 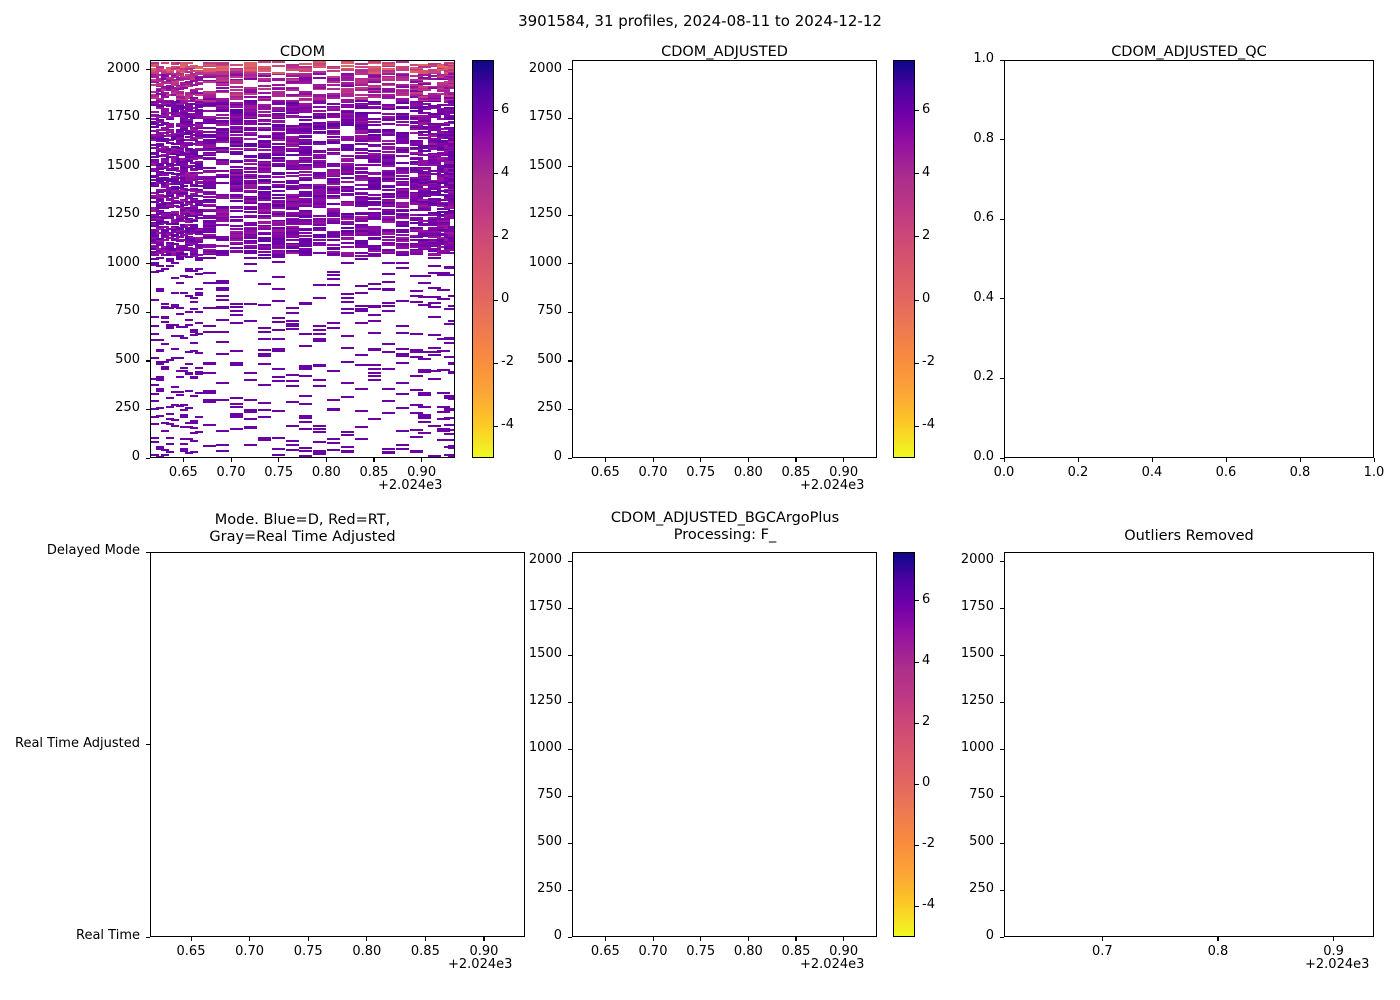 What do you see at coordinates (302, 259) in the screenshot?
I see `panel-cdom-axes` at bounding box center [302, 259].